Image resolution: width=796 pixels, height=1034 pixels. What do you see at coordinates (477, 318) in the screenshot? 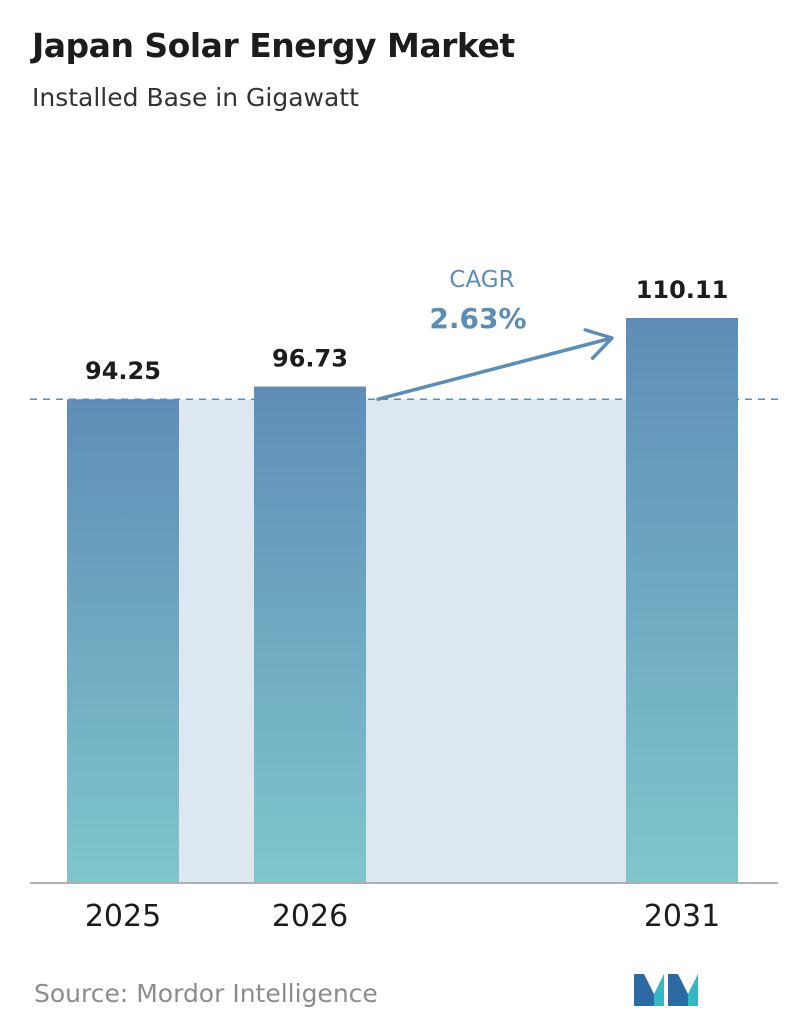
I see `cagr-value: 2.63%` at bounding box center [477, 318].